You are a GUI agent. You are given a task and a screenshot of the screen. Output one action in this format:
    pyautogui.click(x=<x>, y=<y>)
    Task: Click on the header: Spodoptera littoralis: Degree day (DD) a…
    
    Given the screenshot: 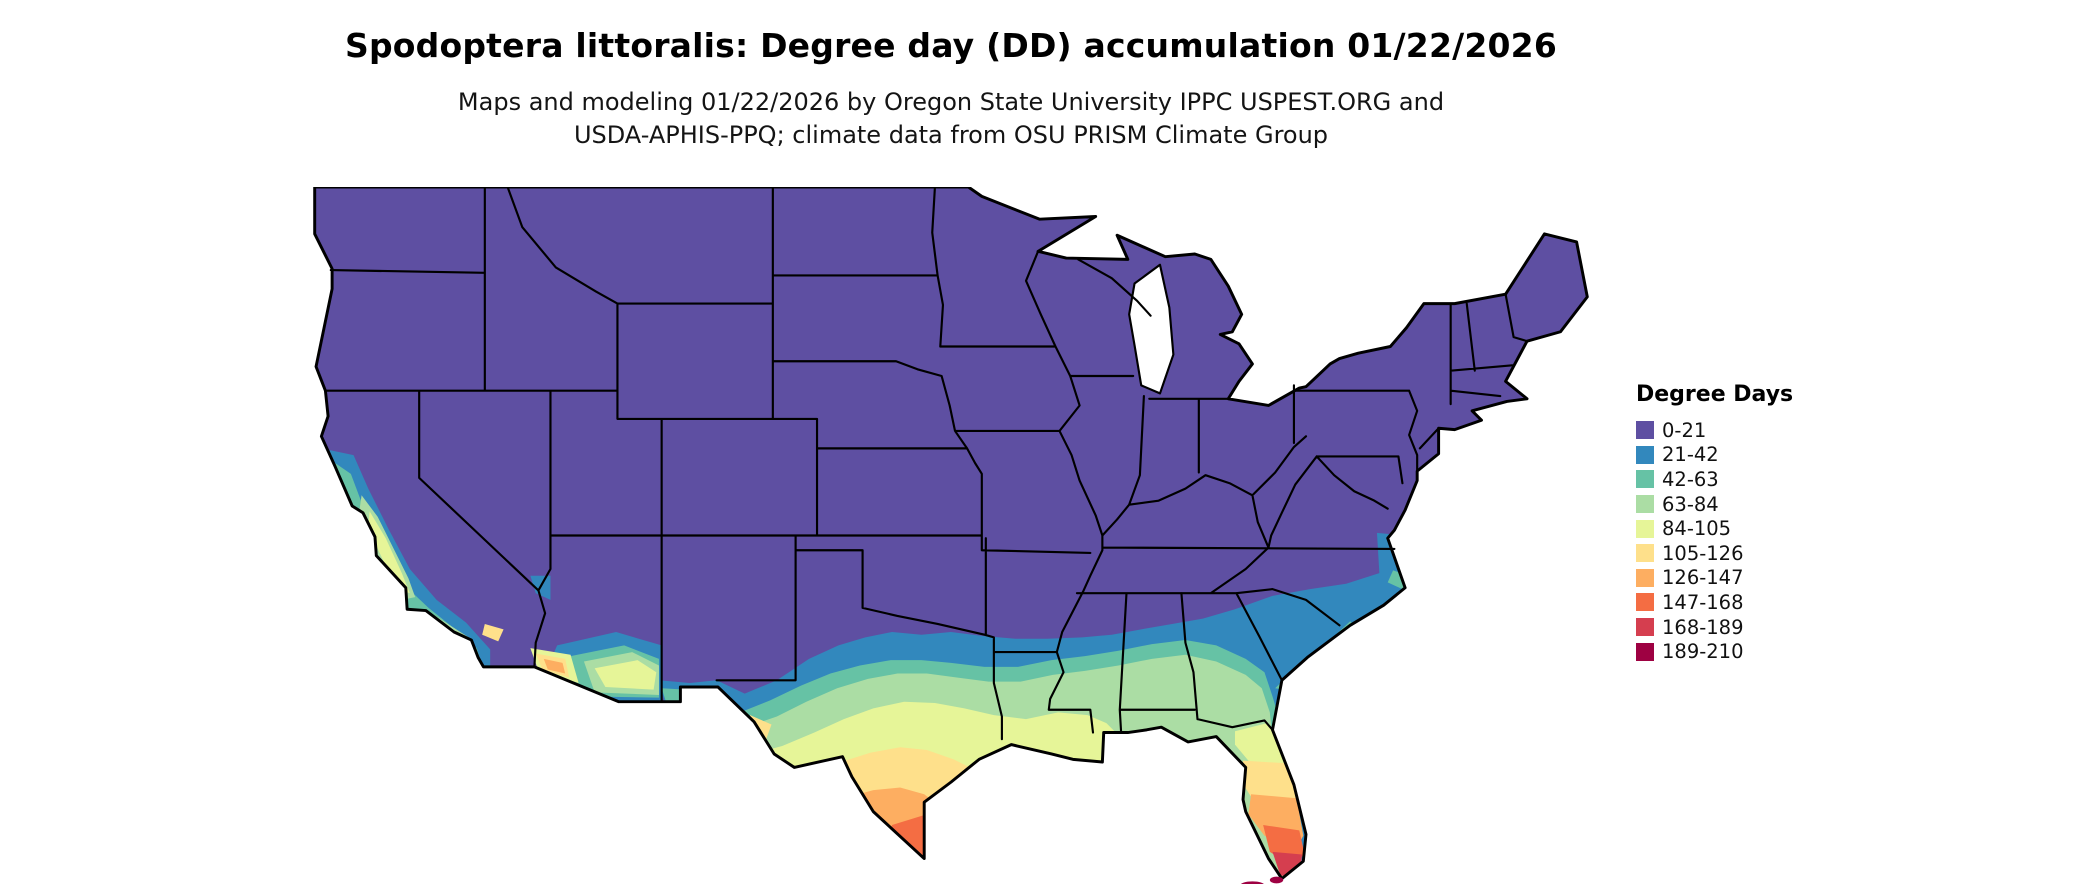 What is the action you would take?
    pyautogui.click(x=951, y=89)
    